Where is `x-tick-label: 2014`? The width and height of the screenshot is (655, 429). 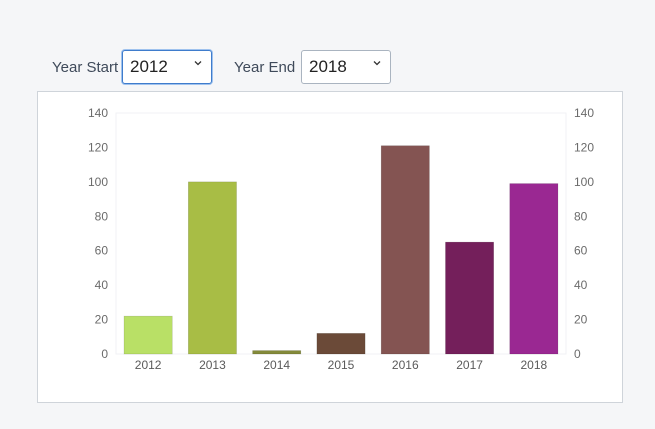 x-tick-label: 2014 is located at coordinates (276, 365).